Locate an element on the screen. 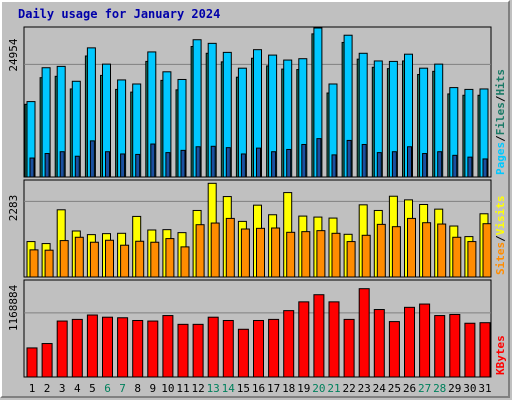 This screenshot has height=400, width=512. day-label-23: 23 is located at coordinates (364, 388).